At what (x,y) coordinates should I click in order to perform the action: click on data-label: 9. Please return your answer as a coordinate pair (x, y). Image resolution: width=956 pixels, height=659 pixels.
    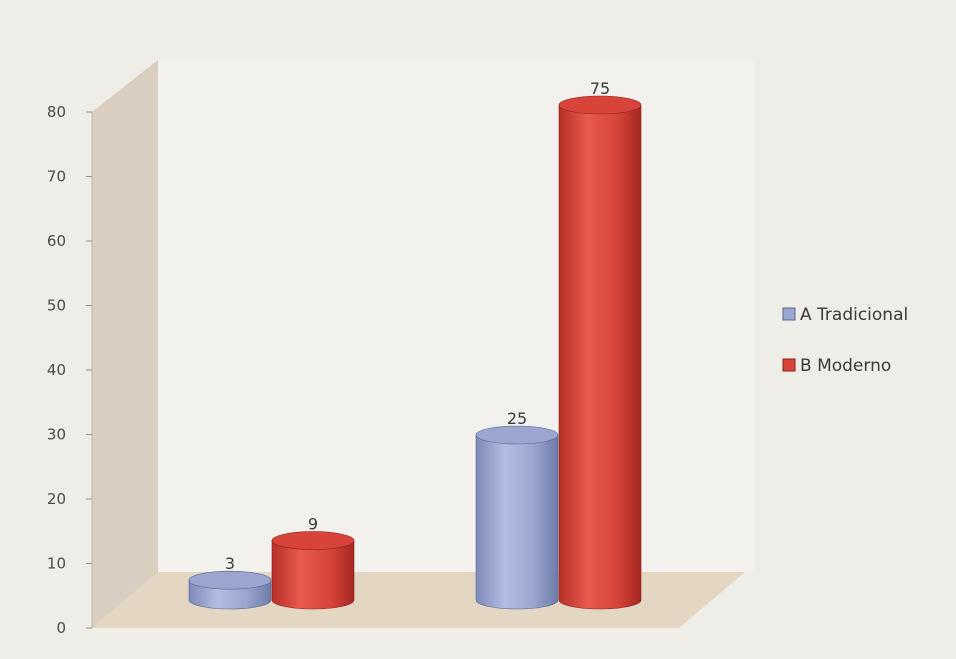
    Looking at the image, I should click on (313, 524).